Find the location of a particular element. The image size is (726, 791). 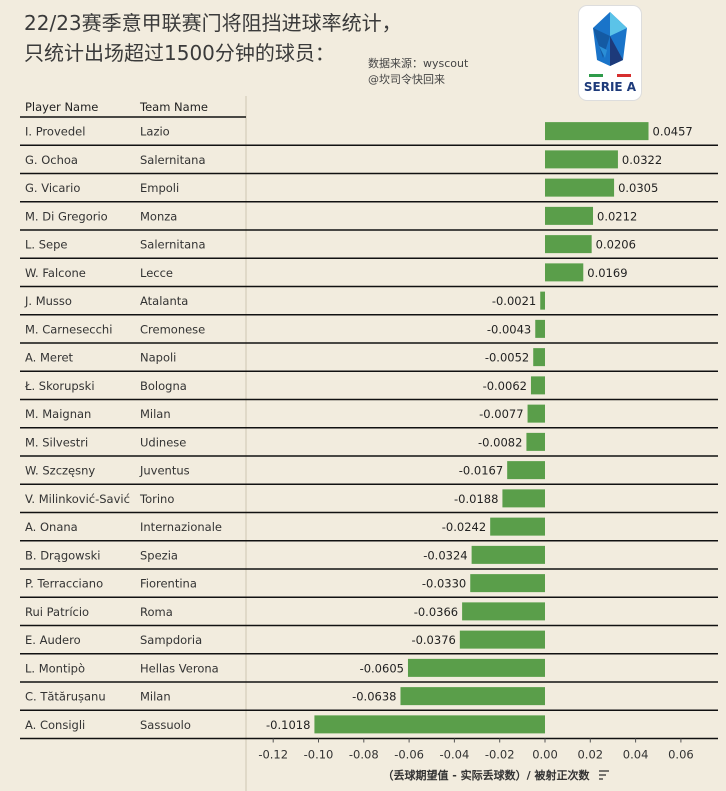

data-label: -0.0043 is located at coordinates (509, 329).